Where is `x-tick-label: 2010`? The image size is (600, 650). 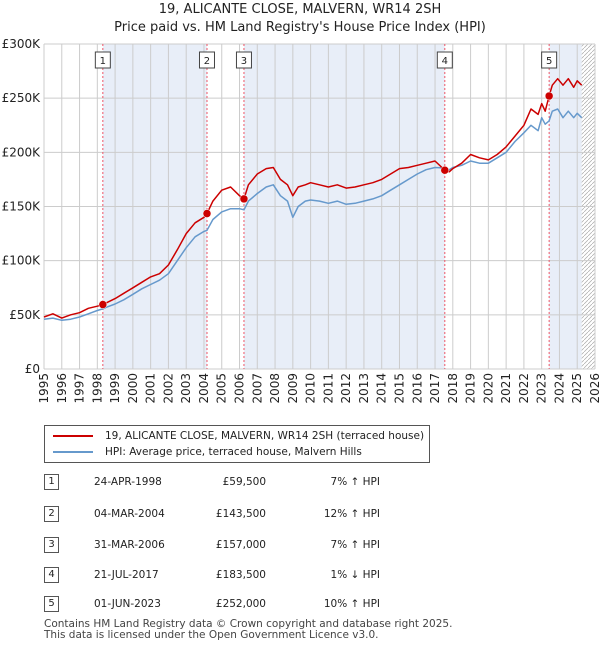
x-tick-label: 2010 is located at coordinates (311, 388).